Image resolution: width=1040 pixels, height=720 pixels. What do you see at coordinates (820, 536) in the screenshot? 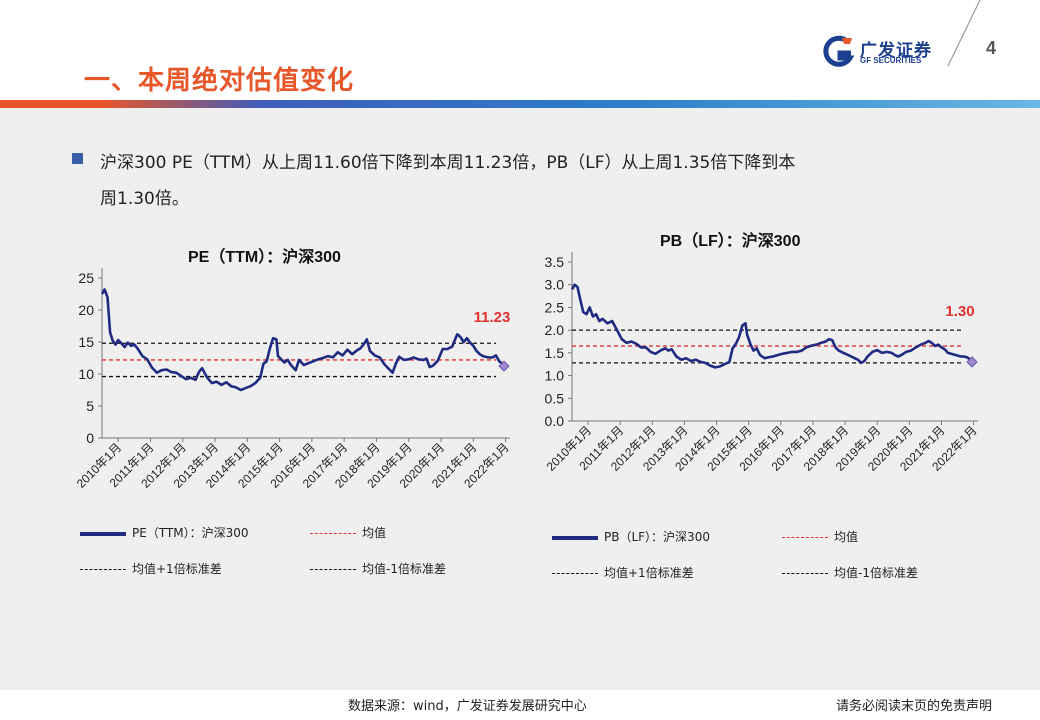
I see `pb-legend-mean: 均值` at bounding box center [820, 536].